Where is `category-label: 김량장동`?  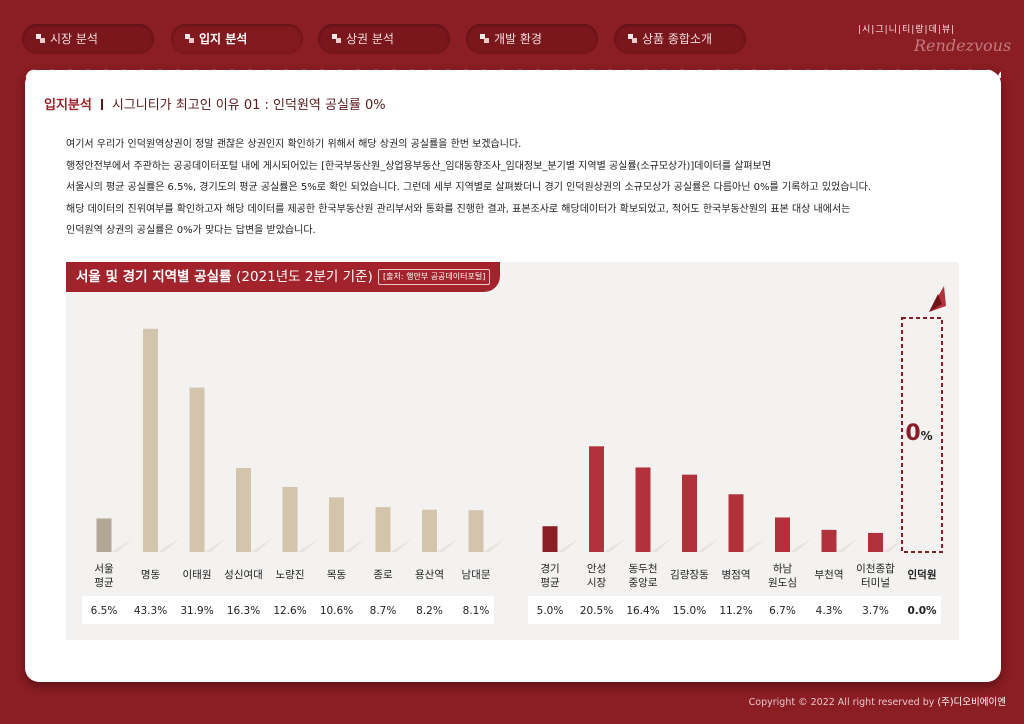
category-label: 김량장동 is located at coordinates (689, 575).